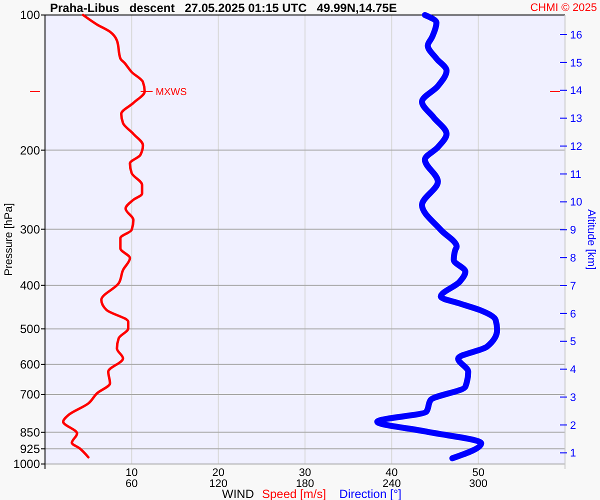 The width and height of the screenshot is (600, 500). Describe the element at coordinates (576, 35) in the screenshot. I see `y2-tick-label: 16` at that location.